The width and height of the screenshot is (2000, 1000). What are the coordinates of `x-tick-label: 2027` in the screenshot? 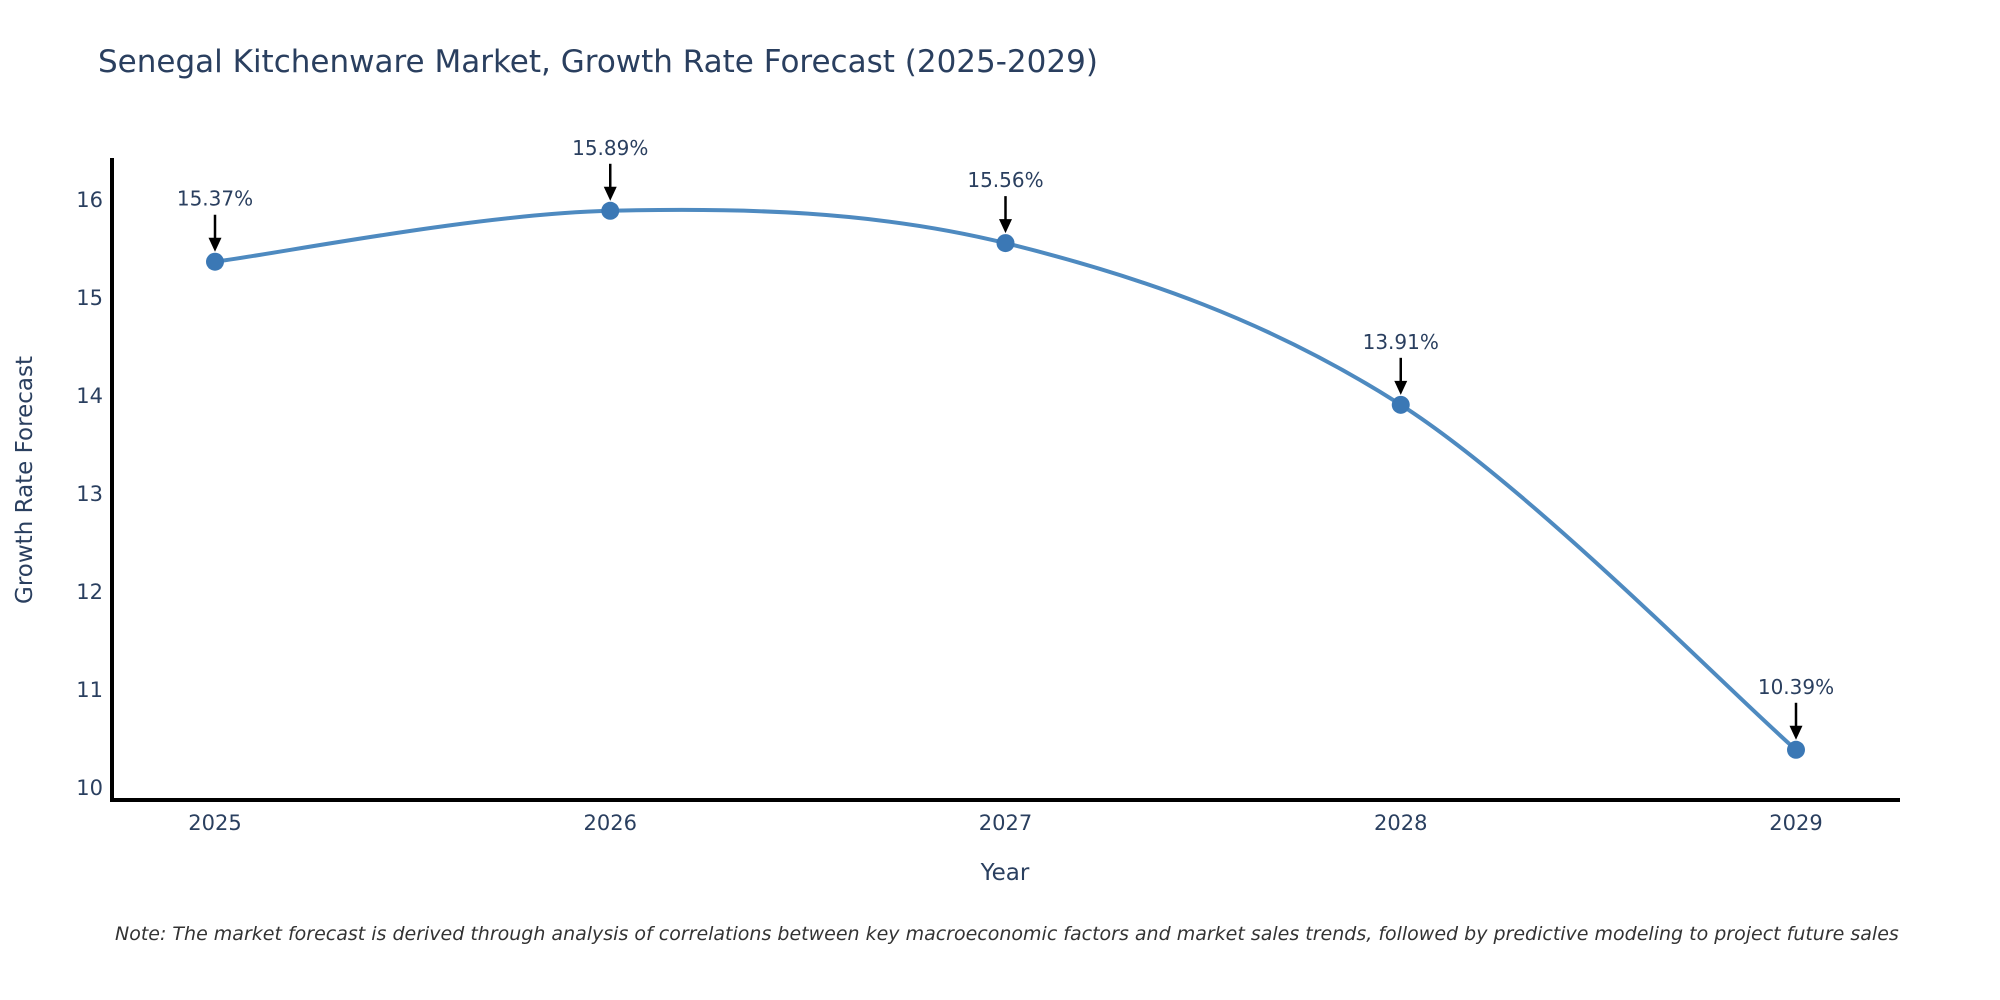 It's located at (1005, 823).